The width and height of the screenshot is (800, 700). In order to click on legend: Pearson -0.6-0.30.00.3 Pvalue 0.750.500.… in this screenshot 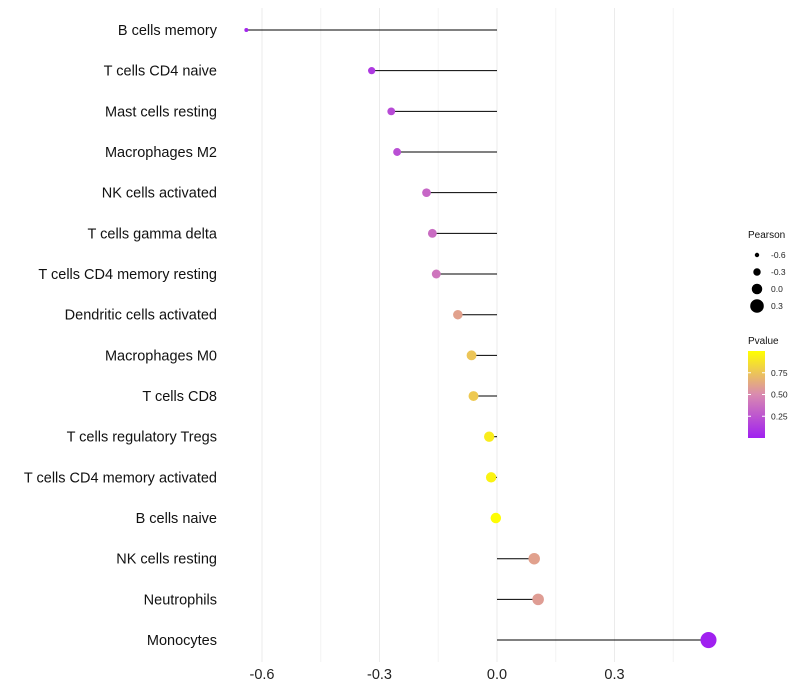, I will do `click(768, 334)`.